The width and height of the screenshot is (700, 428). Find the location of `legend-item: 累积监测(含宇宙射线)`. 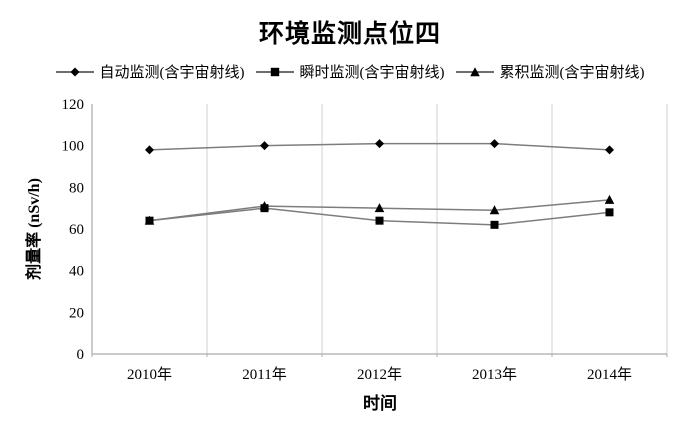

legend-item: 累积监测(含宇宙射线) is located at coordinates (550, 71).